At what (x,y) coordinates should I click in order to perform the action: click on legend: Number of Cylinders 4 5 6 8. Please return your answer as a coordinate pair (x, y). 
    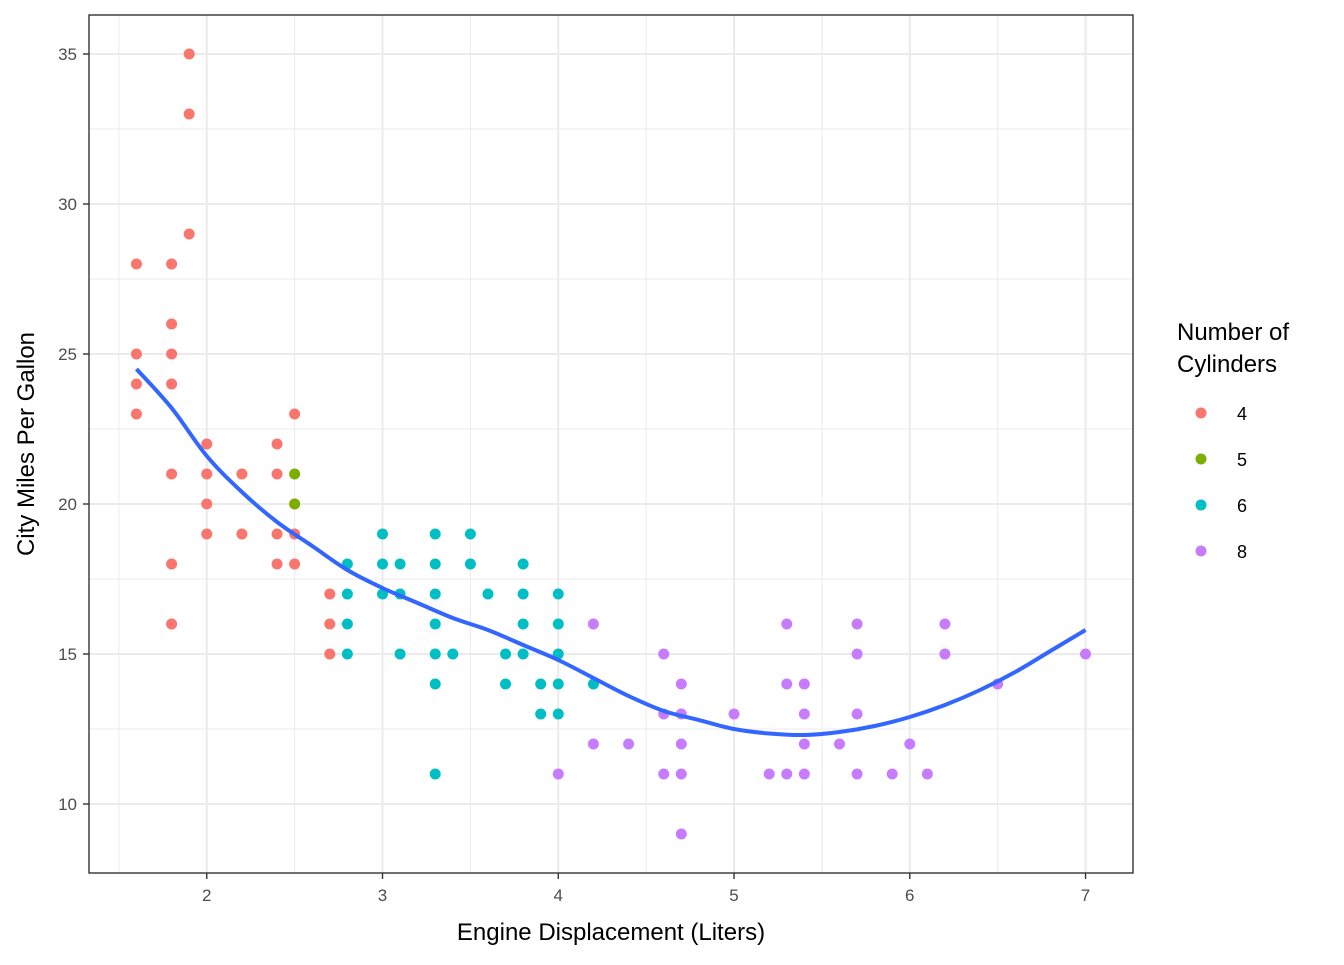
    Looking at the image, I should click on (1233, 440).